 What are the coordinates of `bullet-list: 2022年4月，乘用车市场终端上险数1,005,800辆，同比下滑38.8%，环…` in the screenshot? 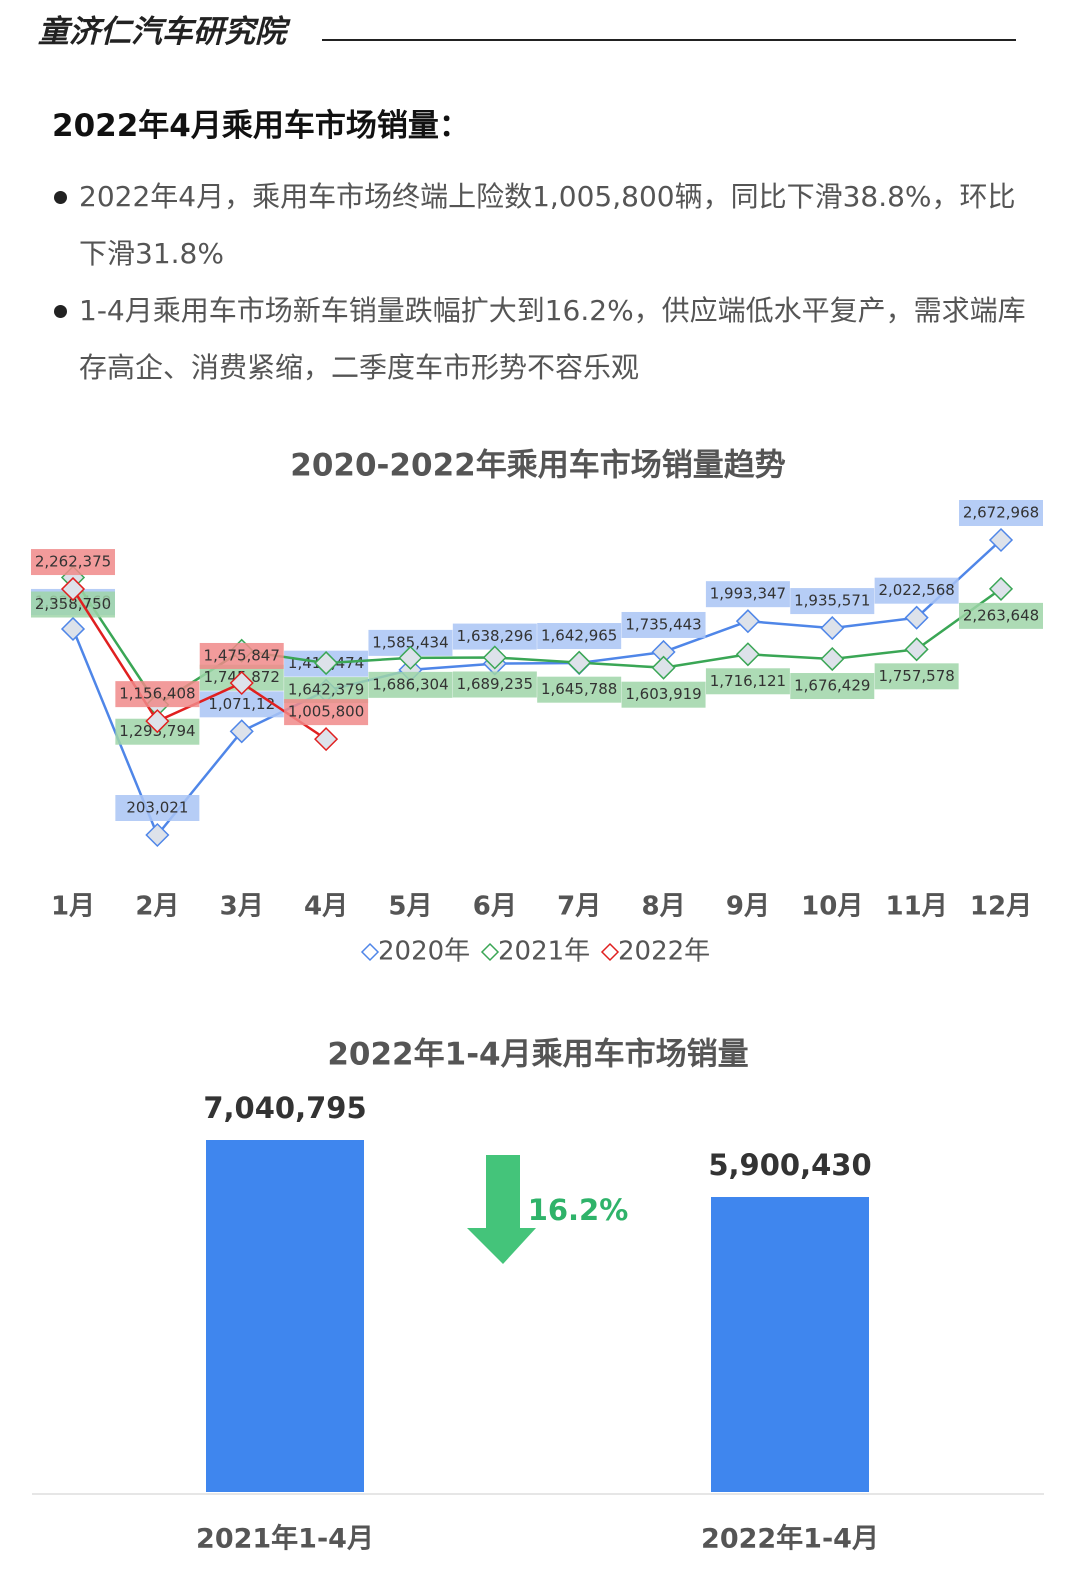 It's located at (542, 282).